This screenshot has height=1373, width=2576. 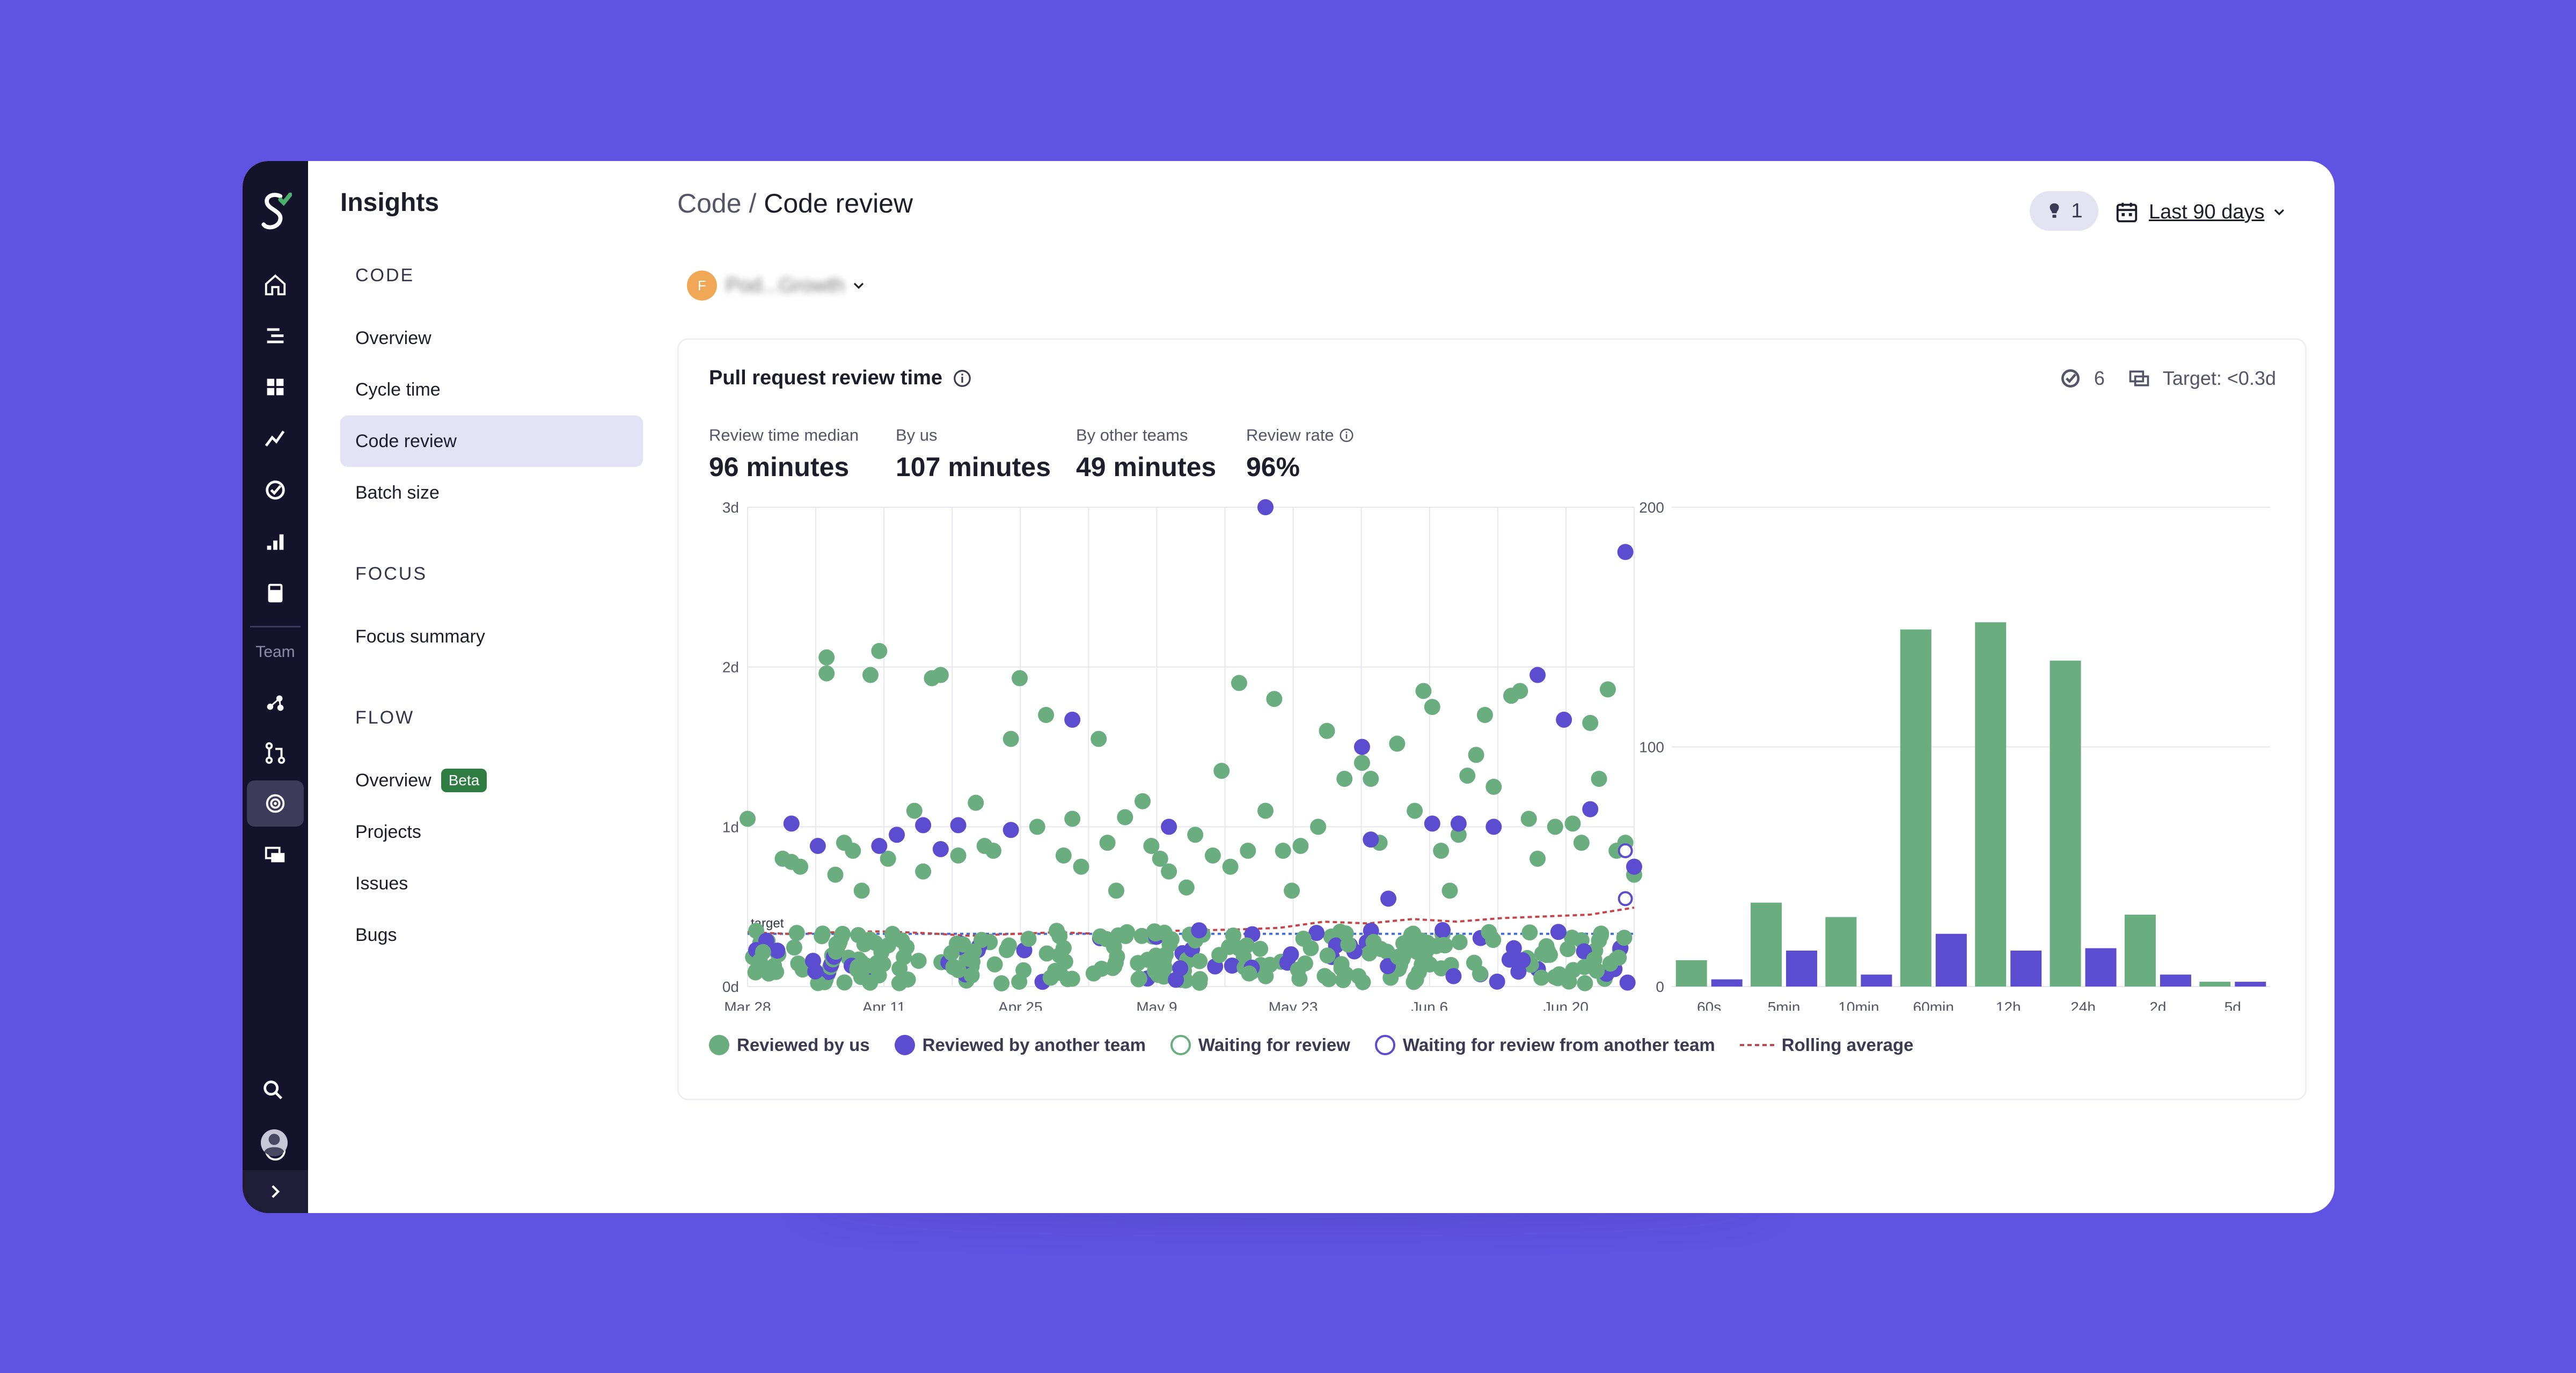 What do you see at coordinates (1034, 1045) in the screenshot?
I see `legend-label: Reviewed by another team` at bounding box center [1034, 1045].